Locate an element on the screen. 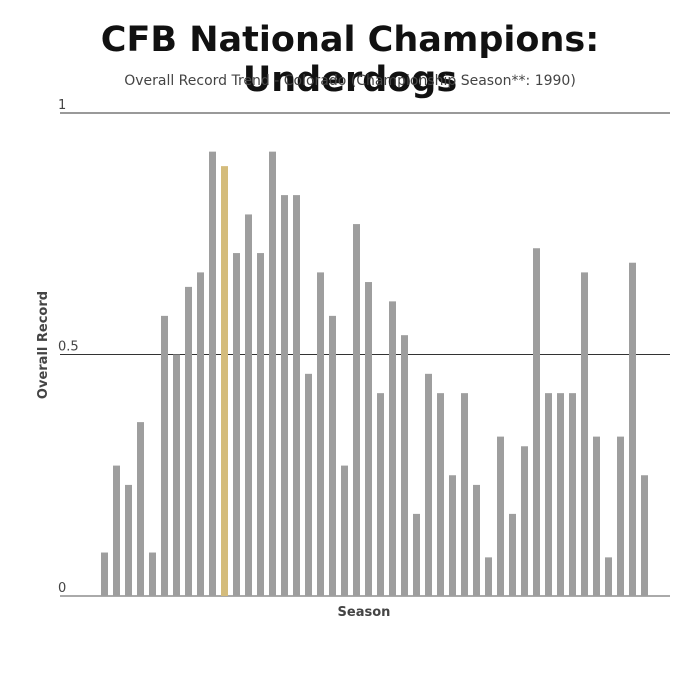 This screenshot has width=700, height=700. x-axis-title: Season is located at coordinates (364, 612).